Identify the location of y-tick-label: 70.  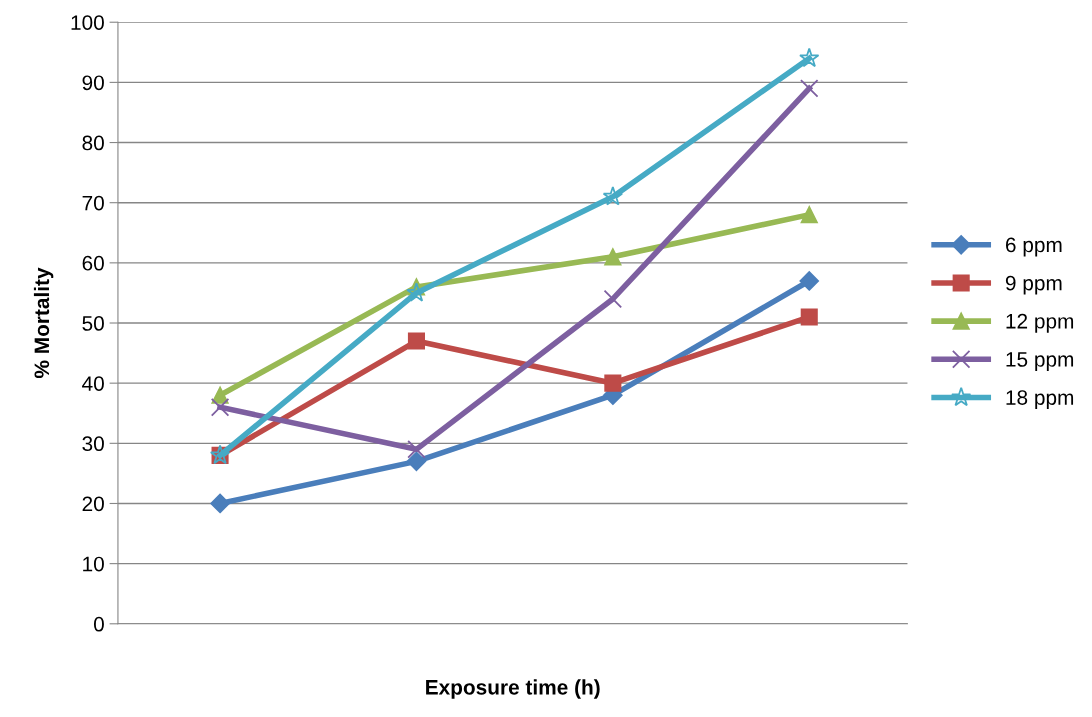
(93, 203).